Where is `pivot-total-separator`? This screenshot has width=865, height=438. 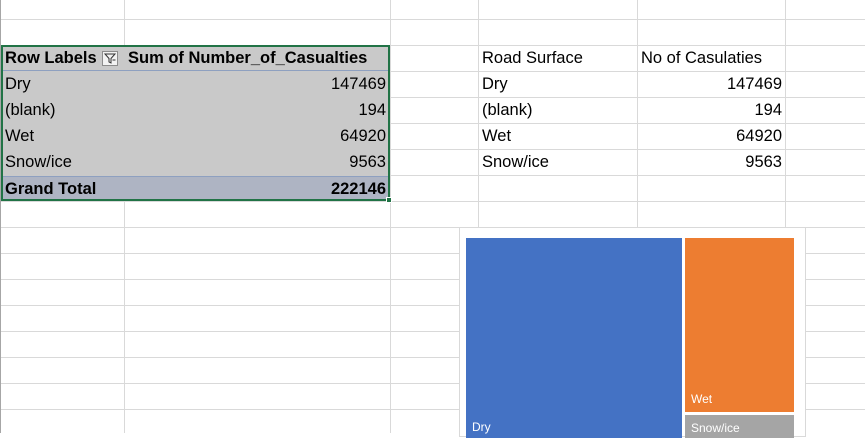
pivot-total-separator is located at coordinates (196, 176).